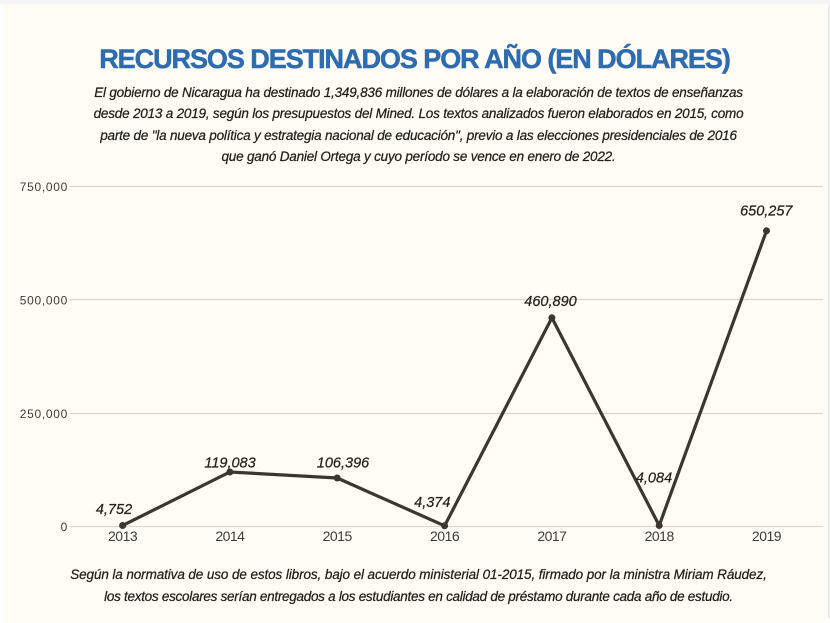  What do you see at coordinates (766, 212) in the screenshot?
I see `svg-text: 650,257` at bounding box center [766, 212].